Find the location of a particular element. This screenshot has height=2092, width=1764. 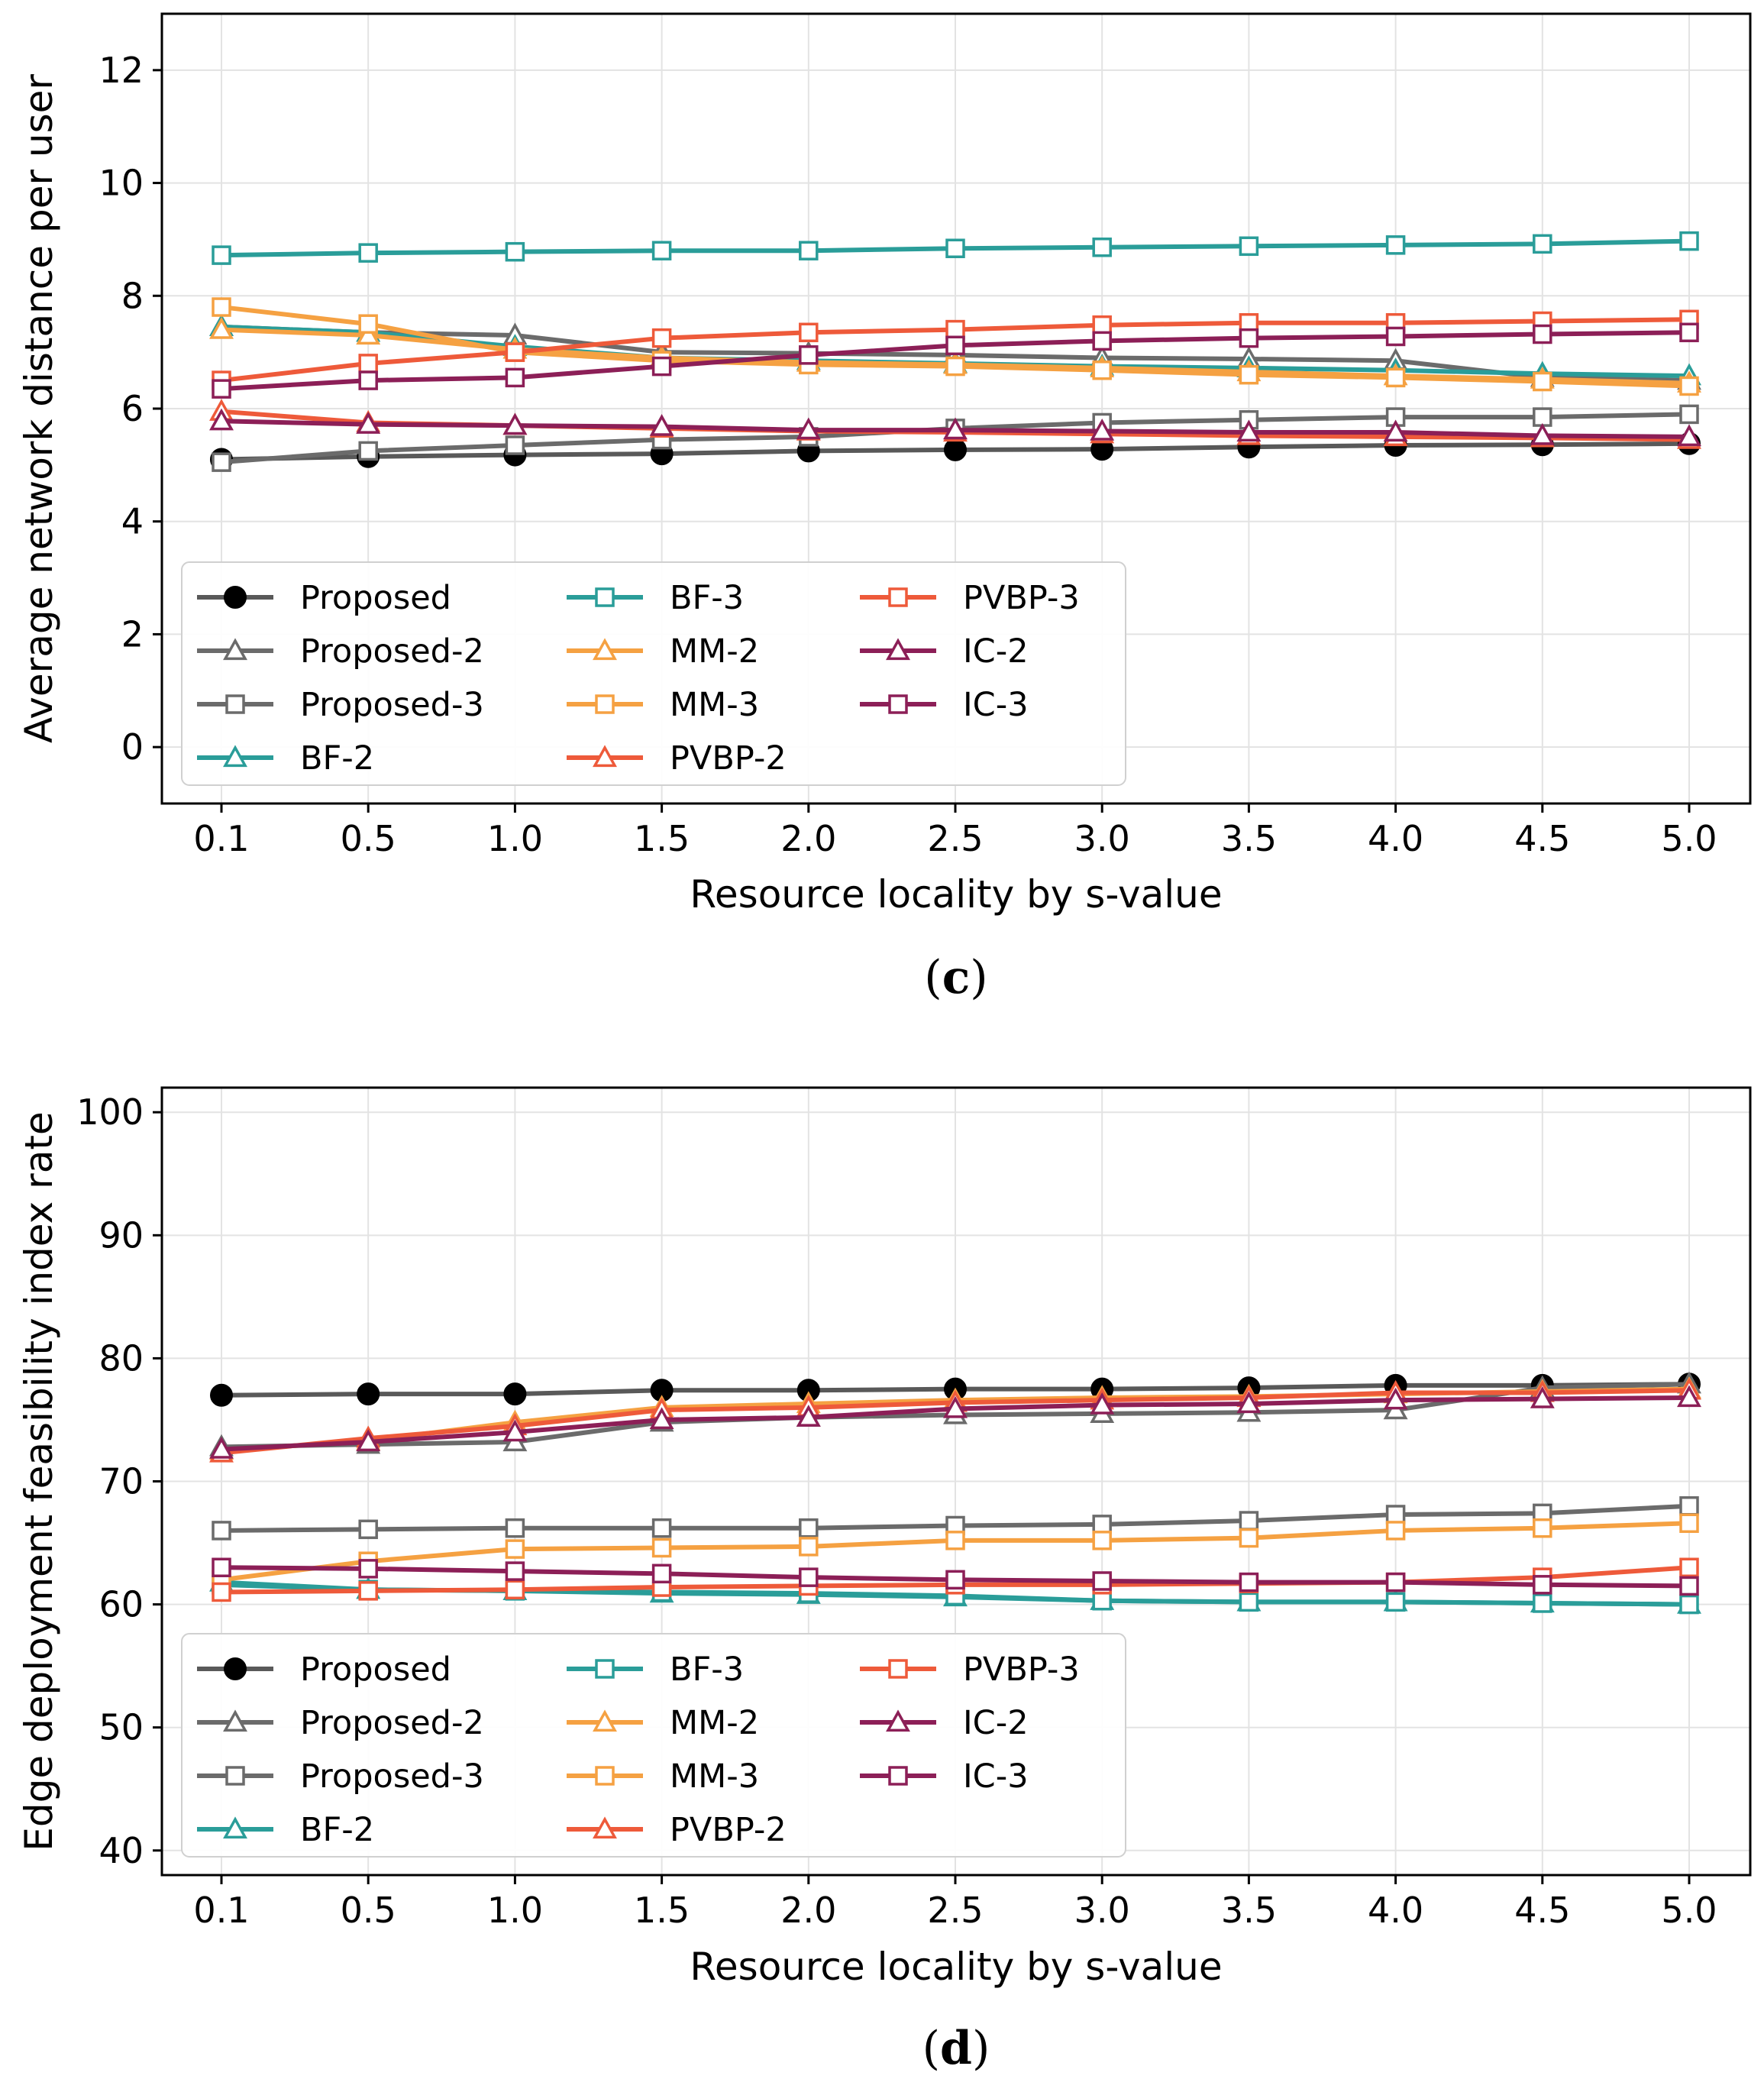

x-tick-label: 1.5 is located at coordinates (662, 838).